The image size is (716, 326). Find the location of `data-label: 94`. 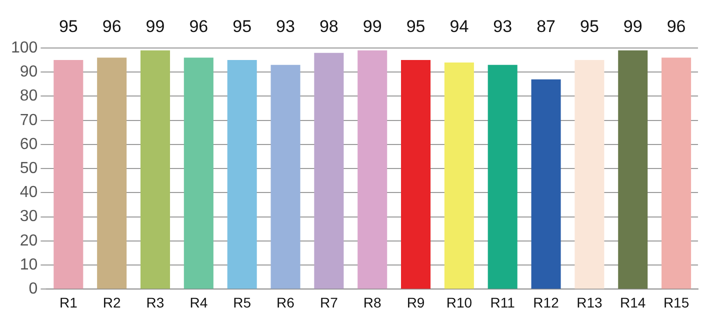

data-label: 94 is located at coordinates (459, 26).